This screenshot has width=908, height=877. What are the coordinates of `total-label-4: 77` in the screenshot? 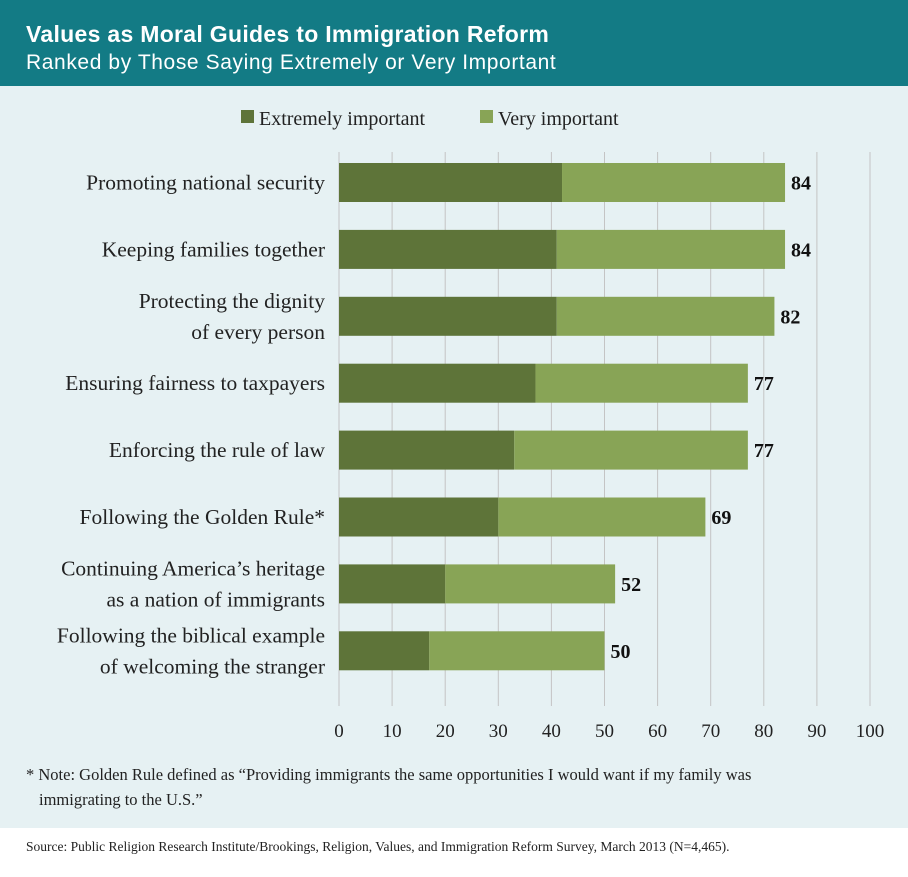 It's located at (764, 451).